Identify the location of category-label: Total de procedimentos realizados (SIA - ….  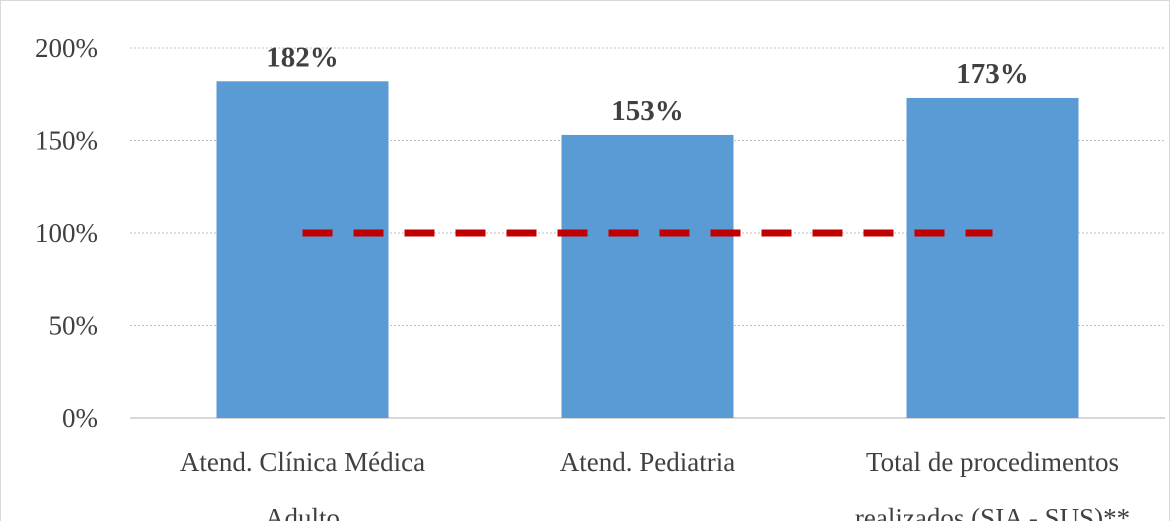
(992, 484).